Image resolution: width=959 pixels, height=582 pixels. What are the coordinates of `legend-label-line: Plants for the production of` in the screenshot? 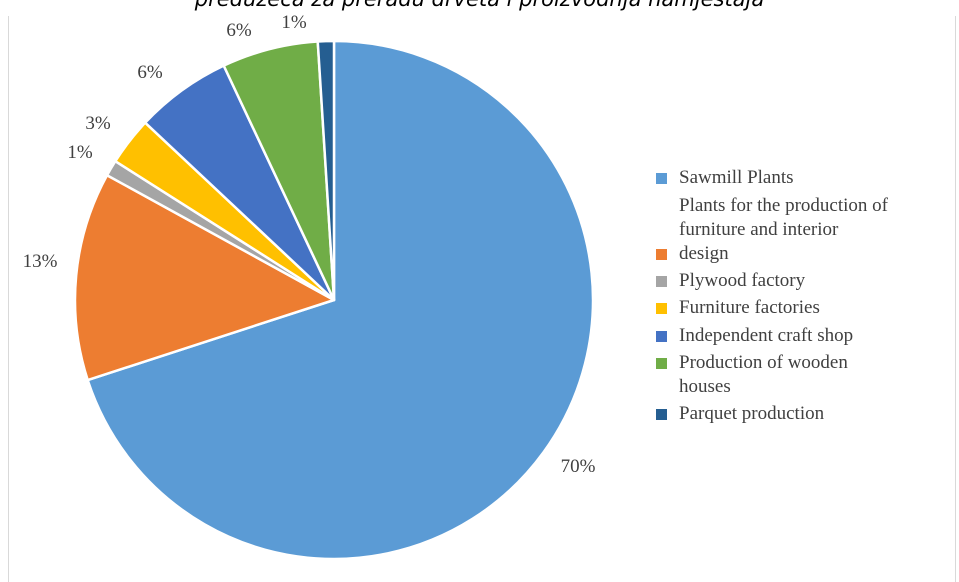 It's located at (783, 205).